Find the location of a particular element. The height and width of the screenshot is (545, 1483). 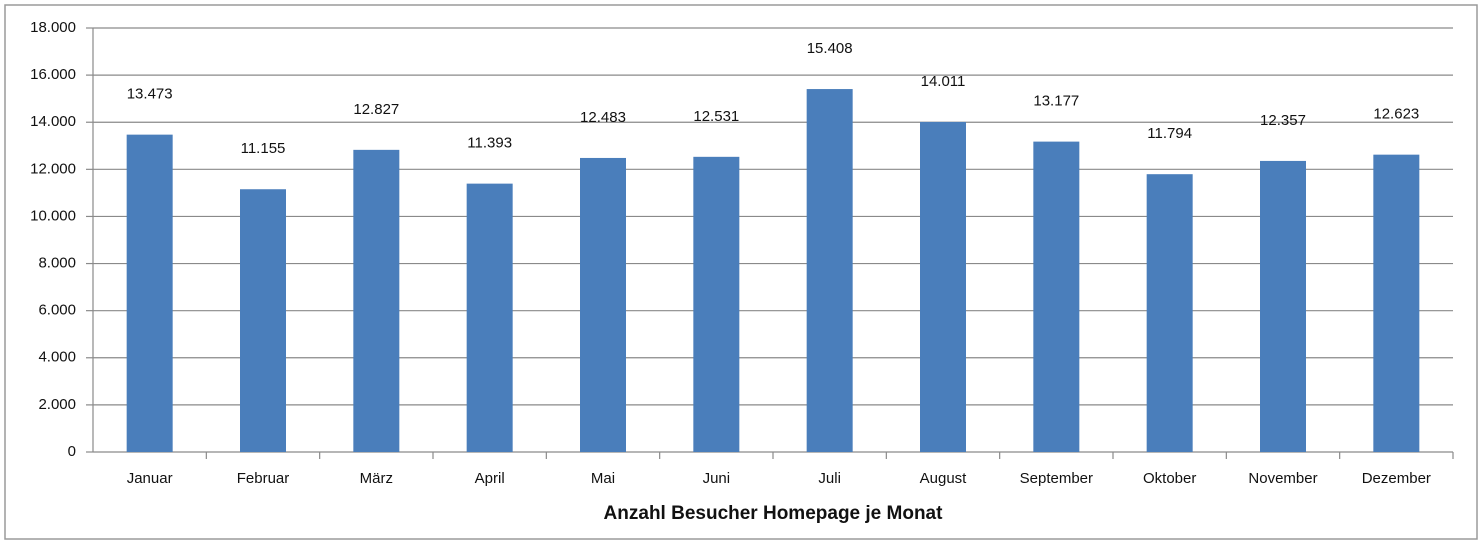

x-tick-label: Dezember is located at coordinates (1396, 478).